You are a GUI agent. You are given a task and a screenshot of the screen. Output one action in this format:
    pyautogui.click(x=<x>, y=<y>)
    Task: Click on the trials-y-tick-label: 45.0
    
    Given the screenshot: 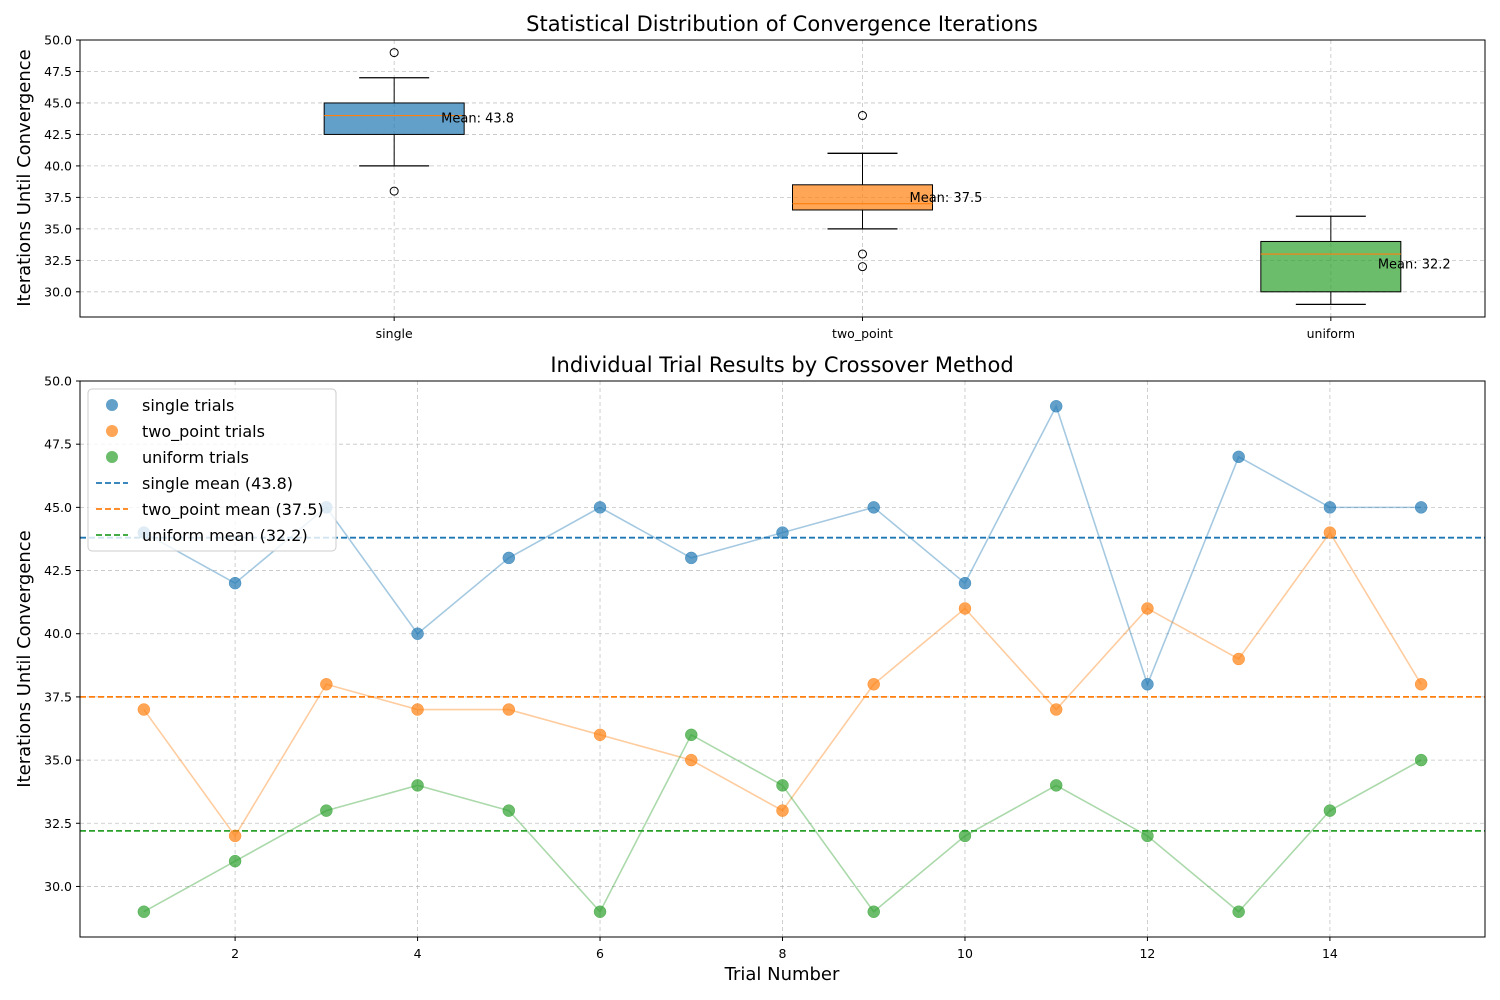 What is the action you would take?
    pyautogui.click(x=58, y=507)
    